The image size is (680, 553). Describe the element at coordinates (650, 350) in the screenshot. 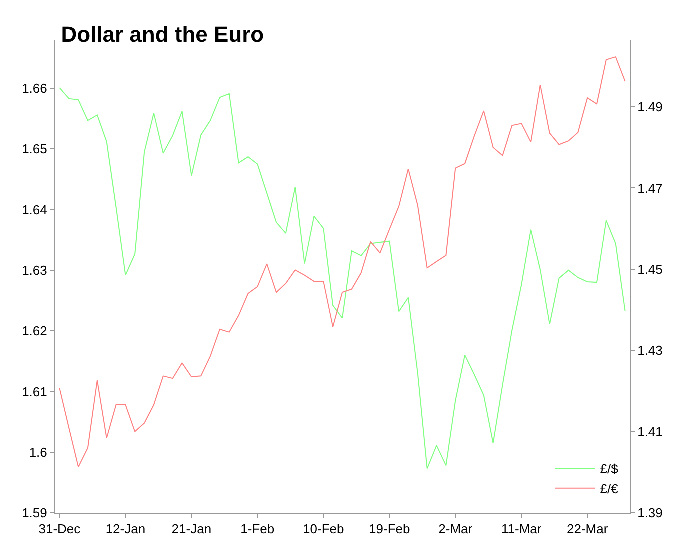

I see `y2-tick-label: 1.43` at that location.